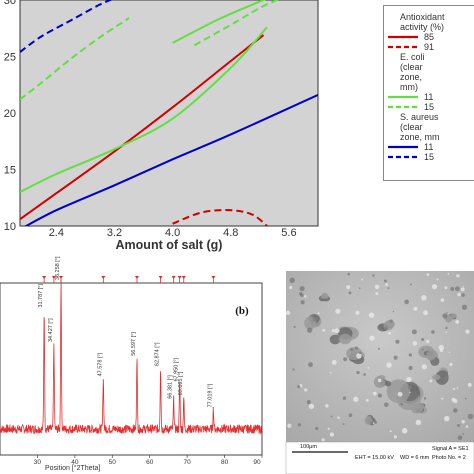 This screenshot has width=474, height=474. Describe the element at coordinates (51, 330) in the screenshot. I see `xrd-peak-label: 34.427 [°]` at that location.